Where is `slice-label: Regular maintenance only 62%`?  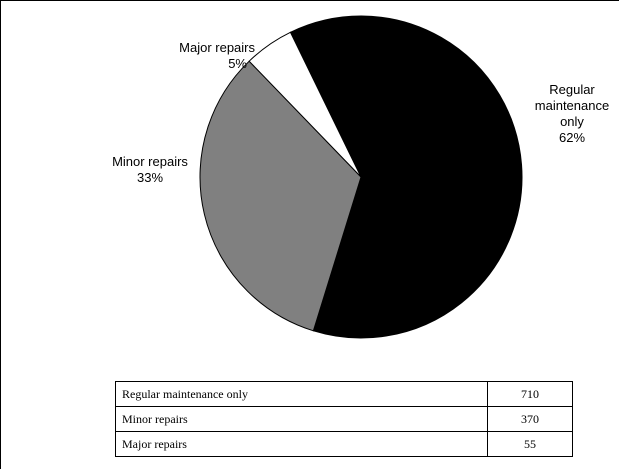 slice-label: Regular maintenance only 62% is located at coordinates (571, 114).